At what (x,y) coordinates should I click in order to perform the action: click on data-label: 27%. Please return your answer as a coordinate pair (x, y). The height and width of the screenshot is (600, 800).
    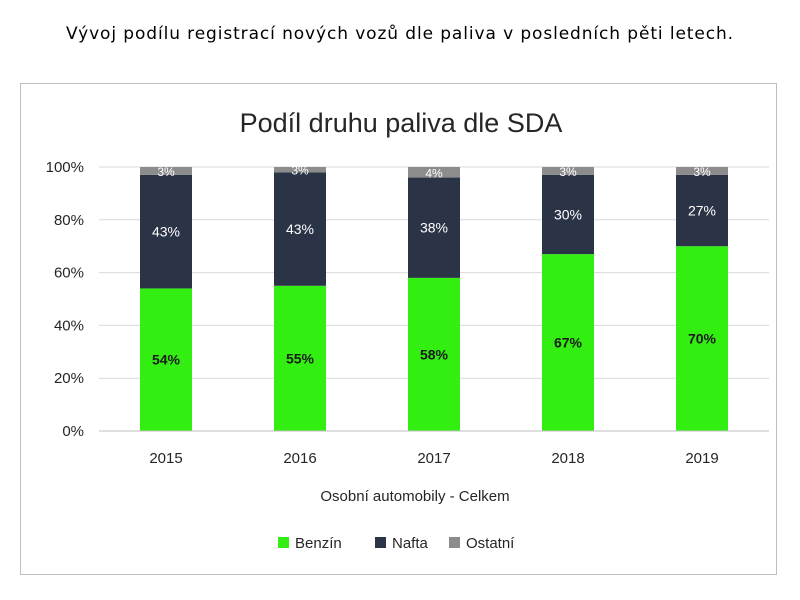
    Looking at the image, I should click on (702, 211).